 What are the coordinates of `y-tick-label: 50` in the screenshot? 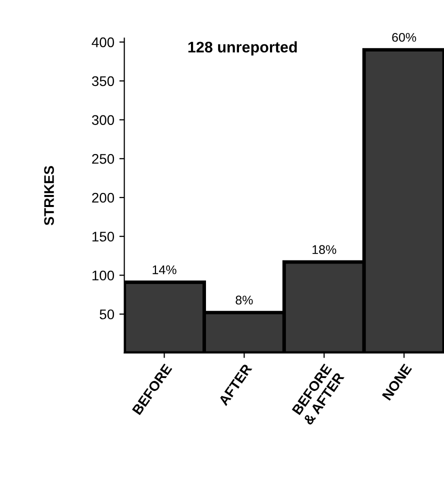 It's located at (107, 314).